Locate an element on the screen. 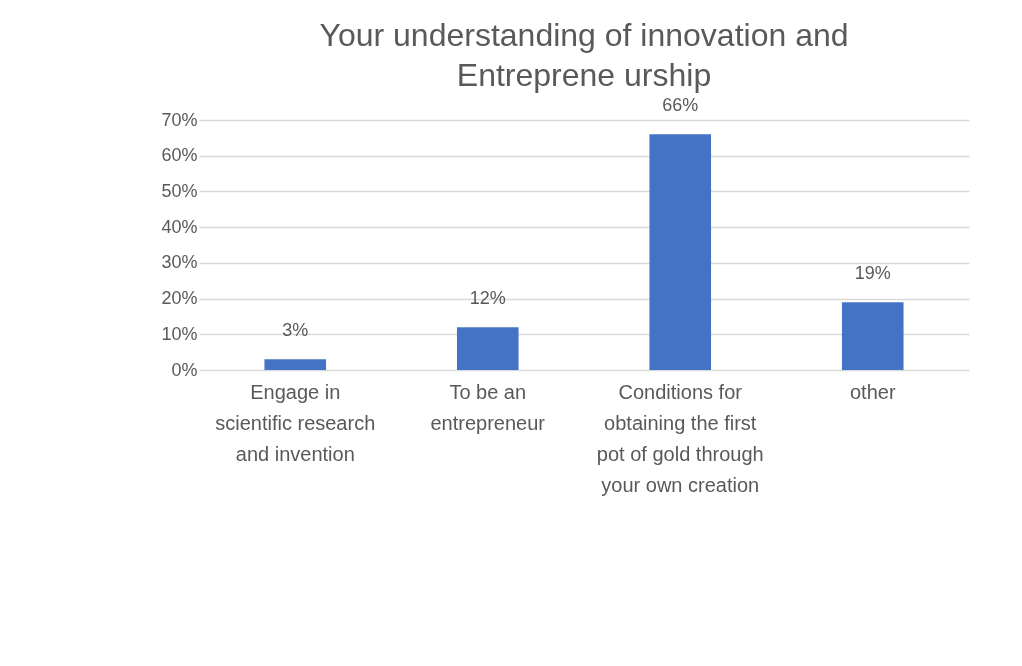  data-label: 12% is located at coordinates (487, 298).